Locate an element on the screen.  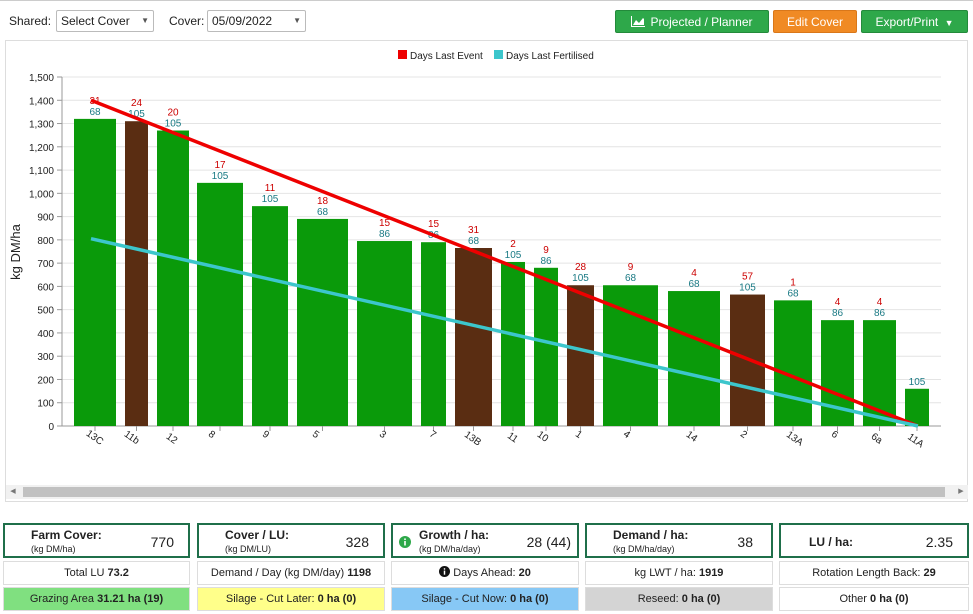
edit-cover-button: Edit Cover is located at coordinates (815, 21).